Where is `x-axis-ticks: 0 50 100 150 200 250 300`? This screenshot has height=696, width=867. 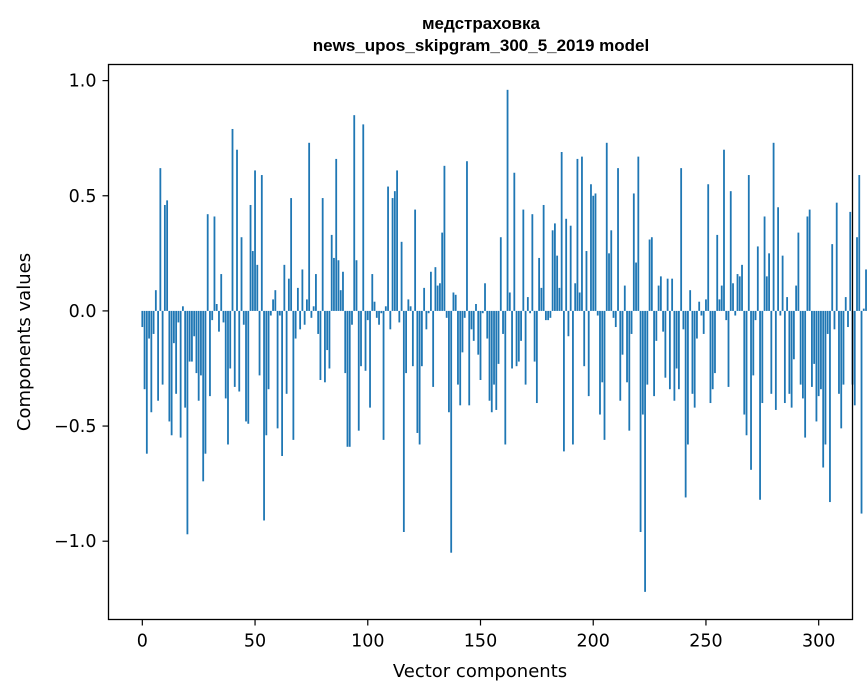 x-axis-ticks: 0 50 100 150 200 250 300 is located at coordinates (486, 635).